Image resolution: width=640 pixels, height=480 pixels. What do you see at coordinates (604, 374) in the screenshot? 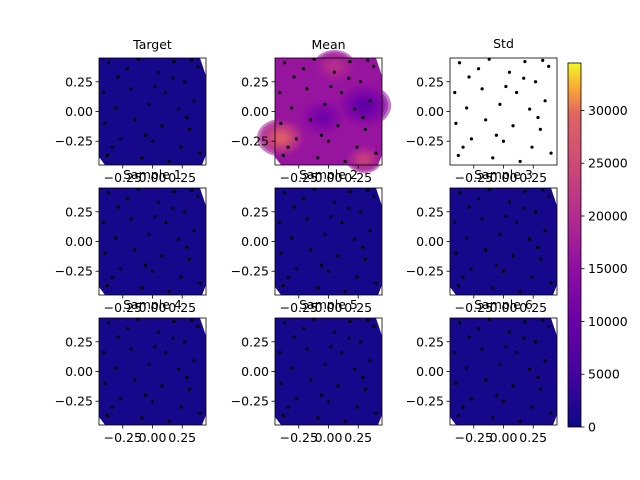
I see `colorbar-tick-label: 5000` at bounding box center [604, 374].